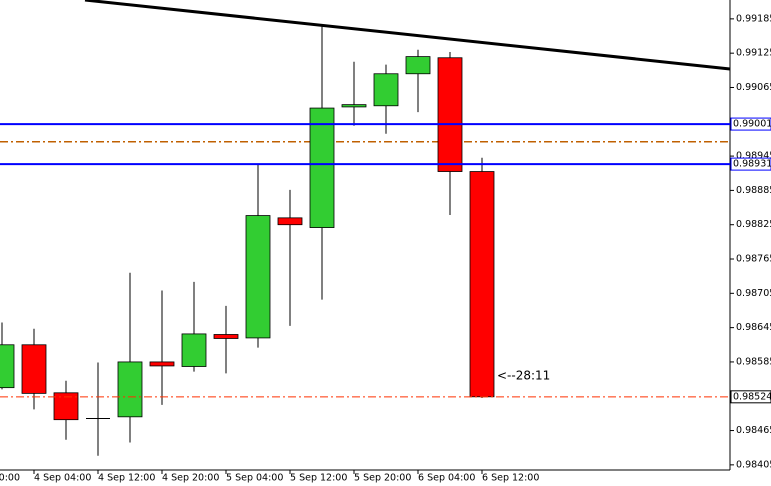 The image size is (771, 486). I want to click on trend-line, so click(407, 35).